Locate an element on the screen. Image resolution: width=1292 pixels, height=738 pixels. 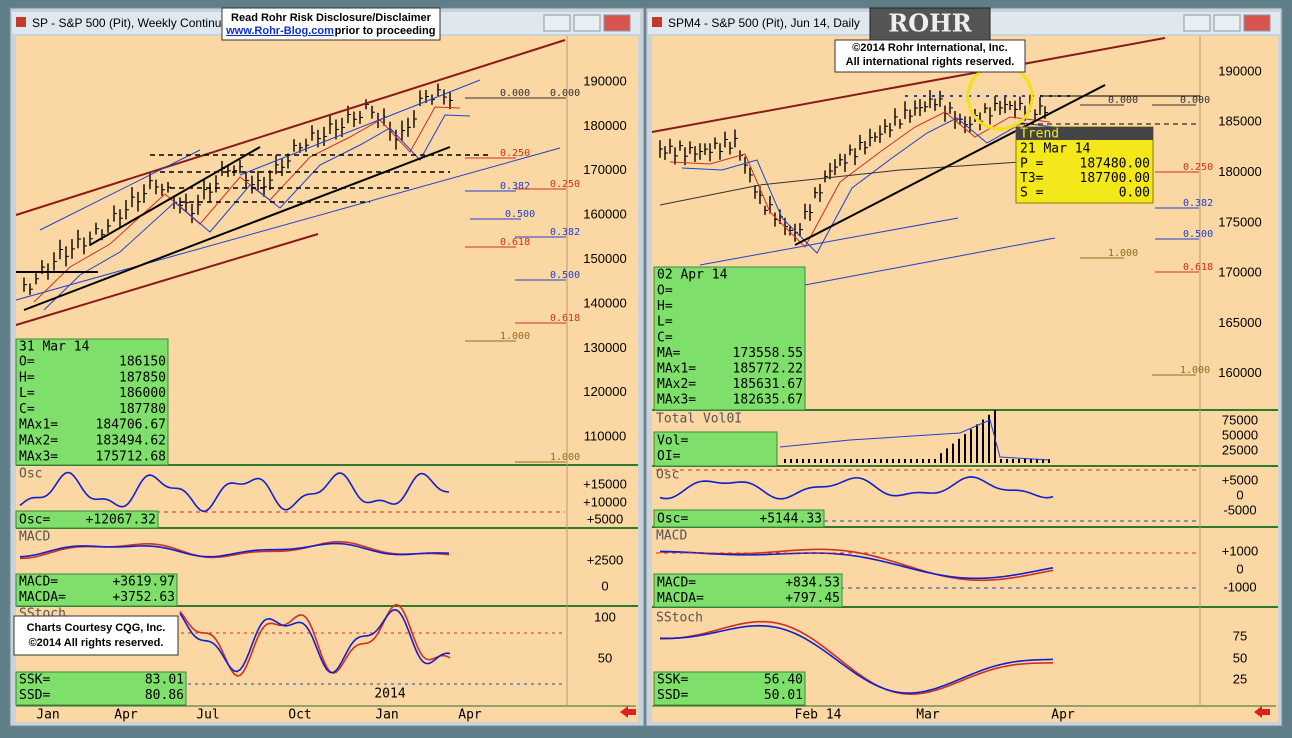
time-tick: Feb 14 is located at coordinates (818, 715).